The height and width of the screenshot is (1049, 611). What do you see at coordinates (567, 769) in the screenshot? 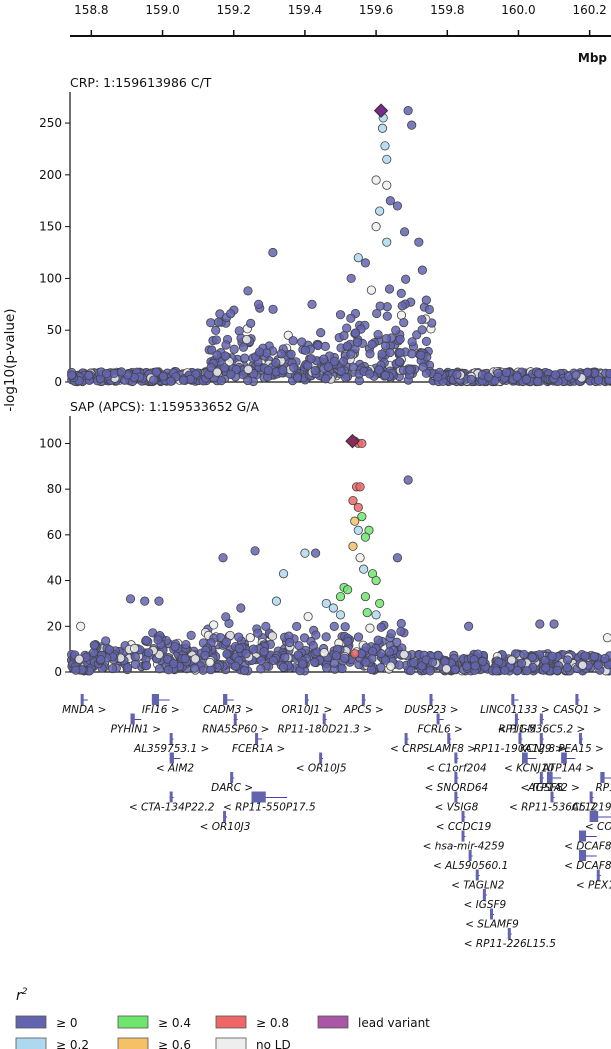
I see `gene-label: ATP1A4 >` at bounding box center [567, 769].